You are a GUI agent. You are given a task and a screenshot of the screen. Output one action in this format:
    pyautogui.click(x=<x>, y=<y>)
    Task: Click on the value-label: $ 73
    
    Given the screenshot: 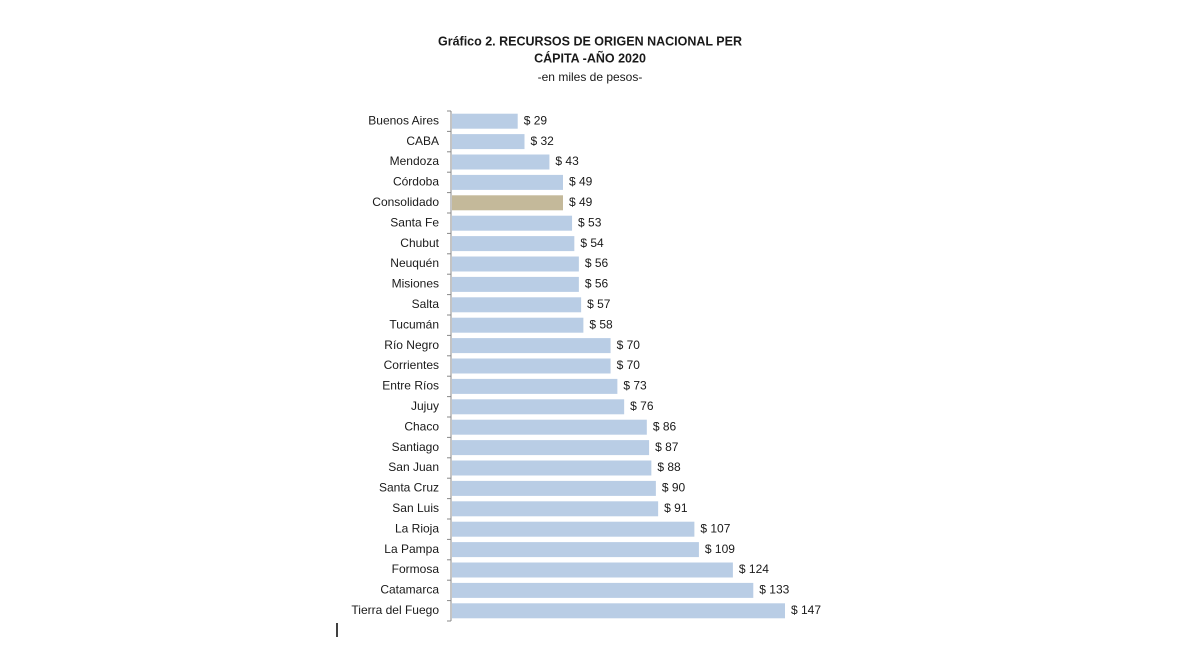 What is the action you would take?
    pyautogui.click(x=635, y=386)
    